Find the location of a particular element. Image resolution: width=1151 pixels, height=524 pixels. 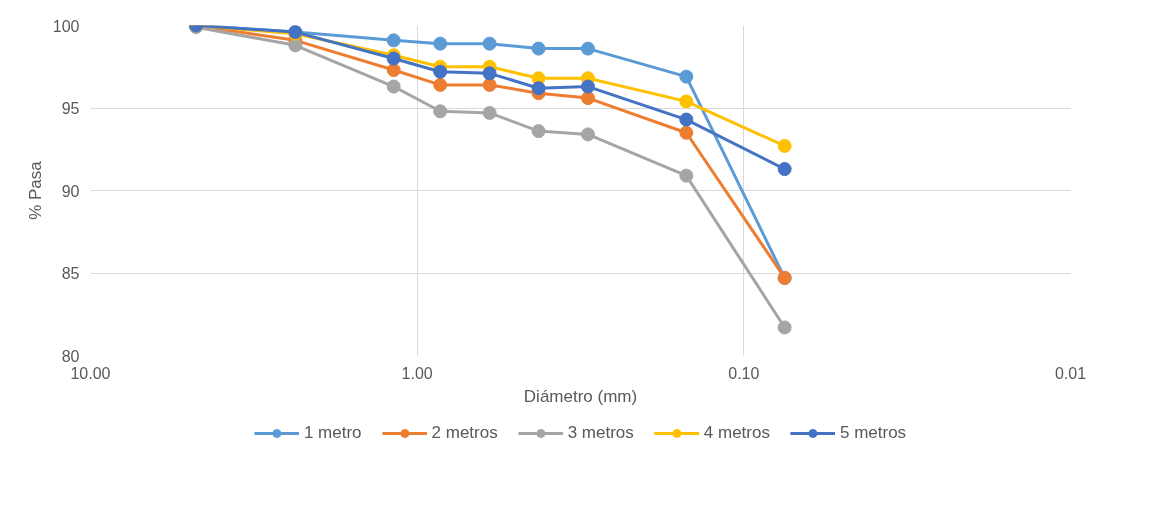

legend-label: 4 metros is located at coordinates (736, 433).